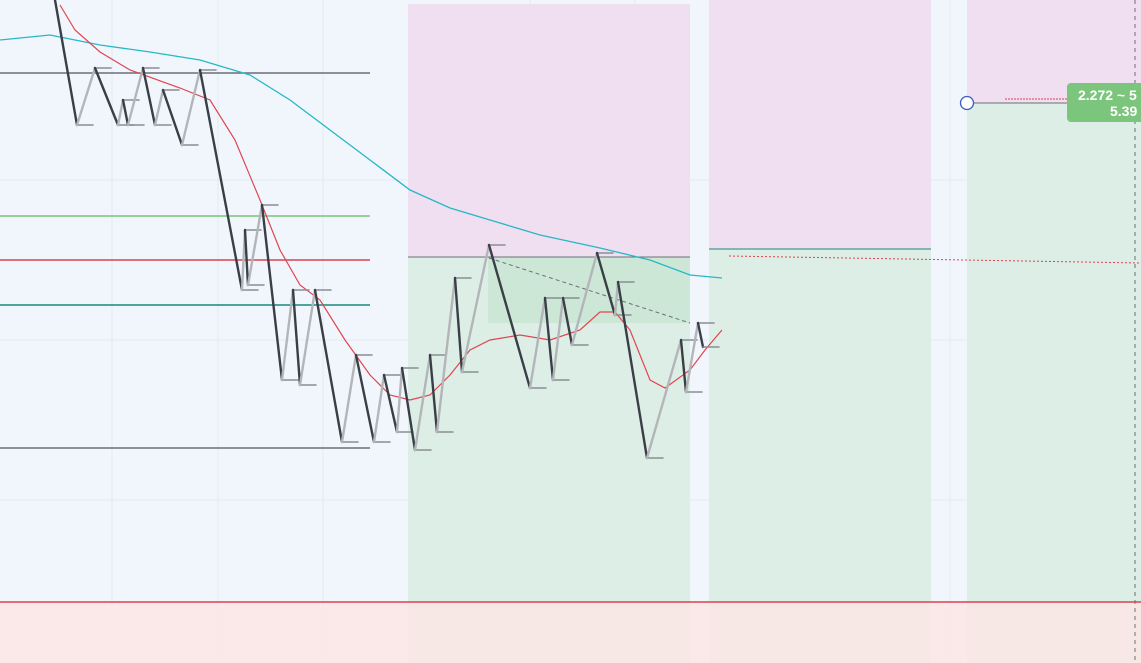 Image resolution: width=1141 pixels, height=663 pixels. I want to click on anchor-handle, so click(967, 103).